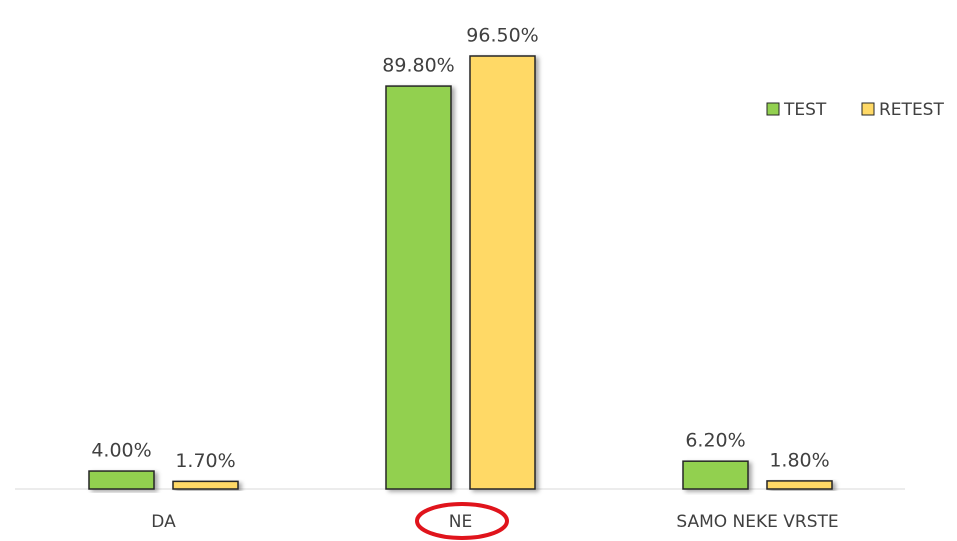 Image resolution: width=957 pixels, height=541 pixels. I want to click on x-tick-label: SAMO NEKE VRSTE, so click(757, 522).